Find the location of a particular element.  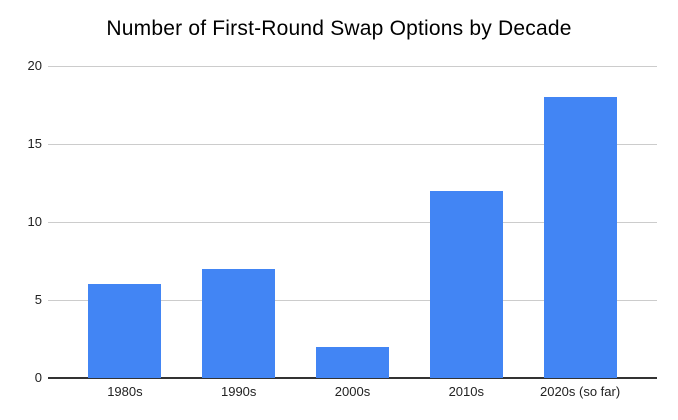

bar-2020s (so far) is located at coordinates (580, 237).